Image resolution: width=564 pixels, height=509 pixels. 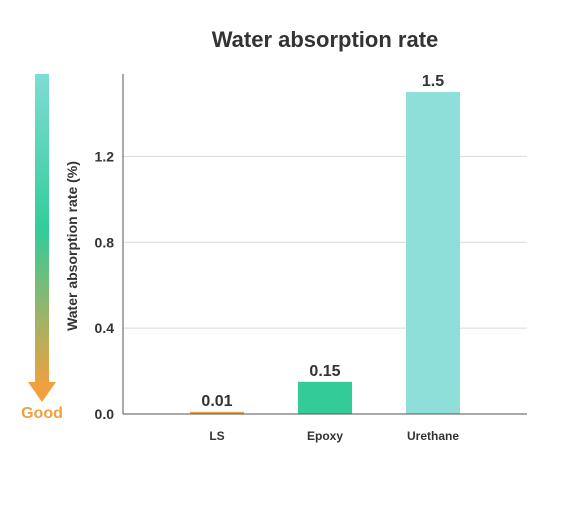 I want to click on data-label: 0.01, so click(x=216, y=401).